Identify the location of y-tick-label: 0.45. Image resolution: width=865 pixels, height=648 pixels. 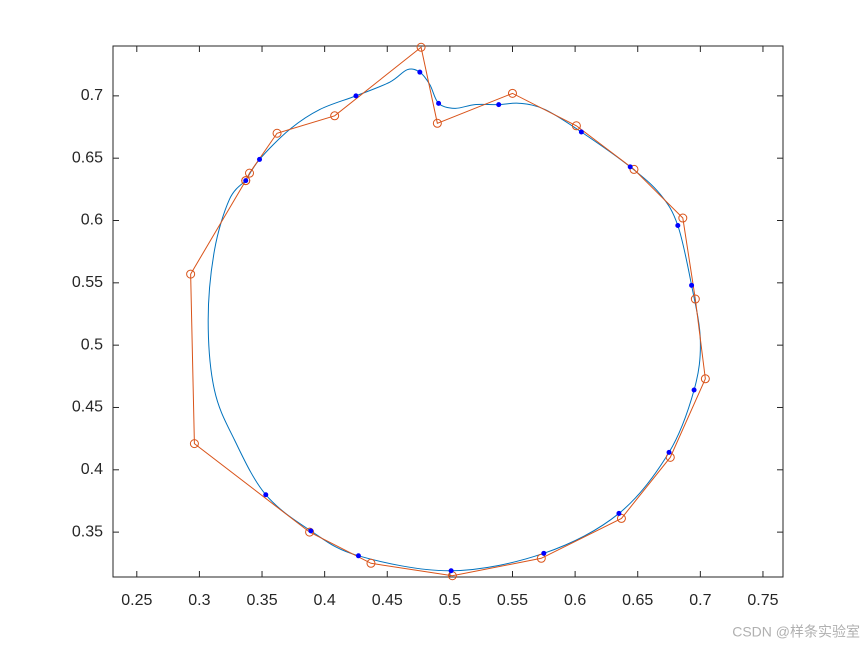
(87, 407).